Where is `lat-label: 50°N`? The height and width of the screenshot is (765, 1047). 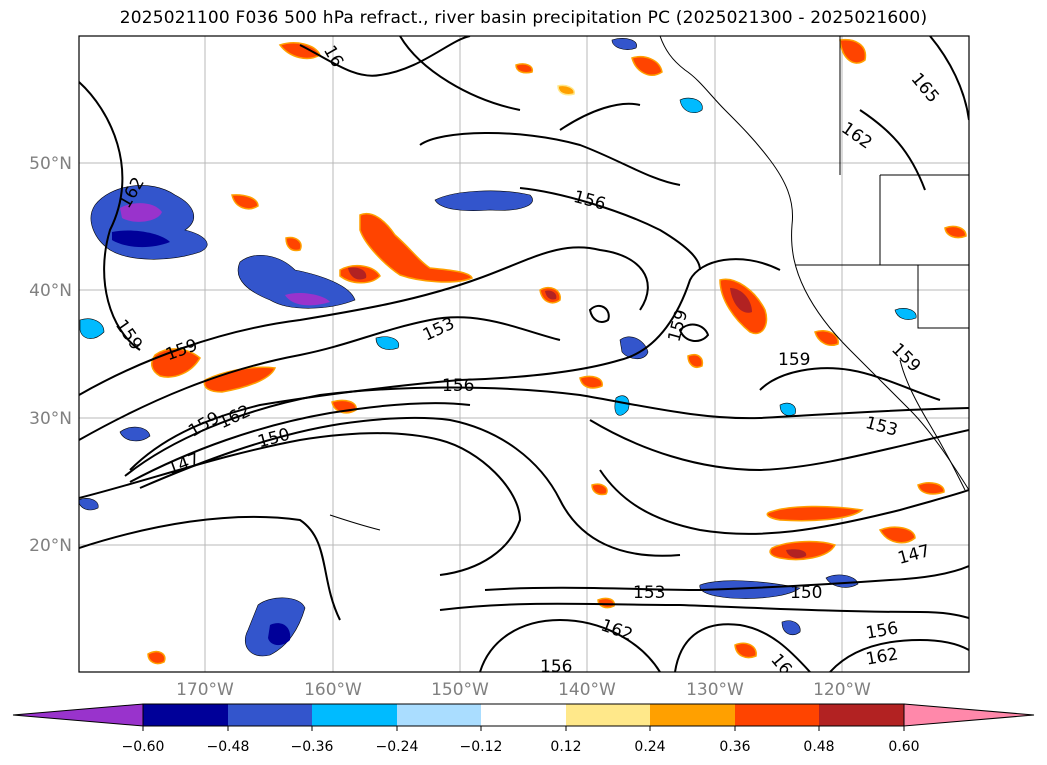
lat-label: 50°N is located at coordinates (50, 164).